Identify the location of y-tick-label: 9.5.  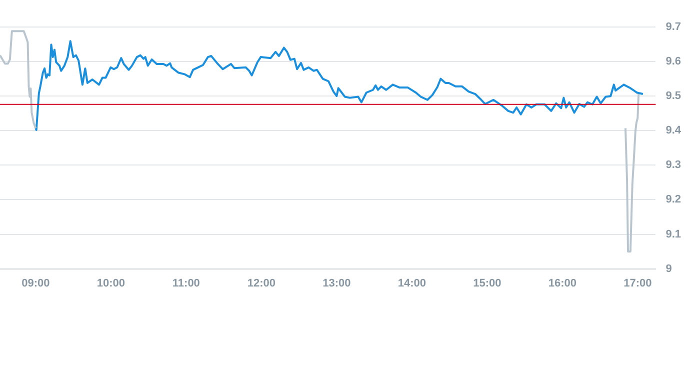
(674, 96).